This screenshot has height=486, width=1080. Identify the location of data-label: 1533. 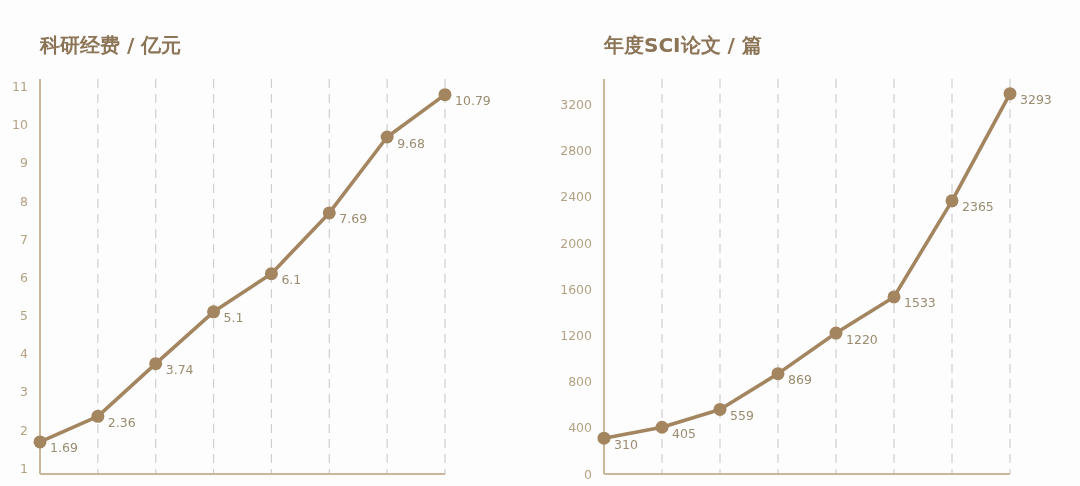
(920, 303).